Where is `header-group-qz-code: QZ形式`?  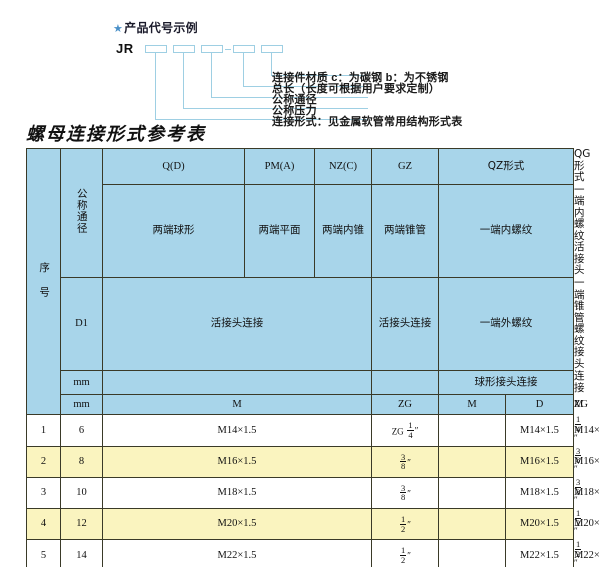
header-group-qz-code: QZ形式 is located at coordinates (506, 166).